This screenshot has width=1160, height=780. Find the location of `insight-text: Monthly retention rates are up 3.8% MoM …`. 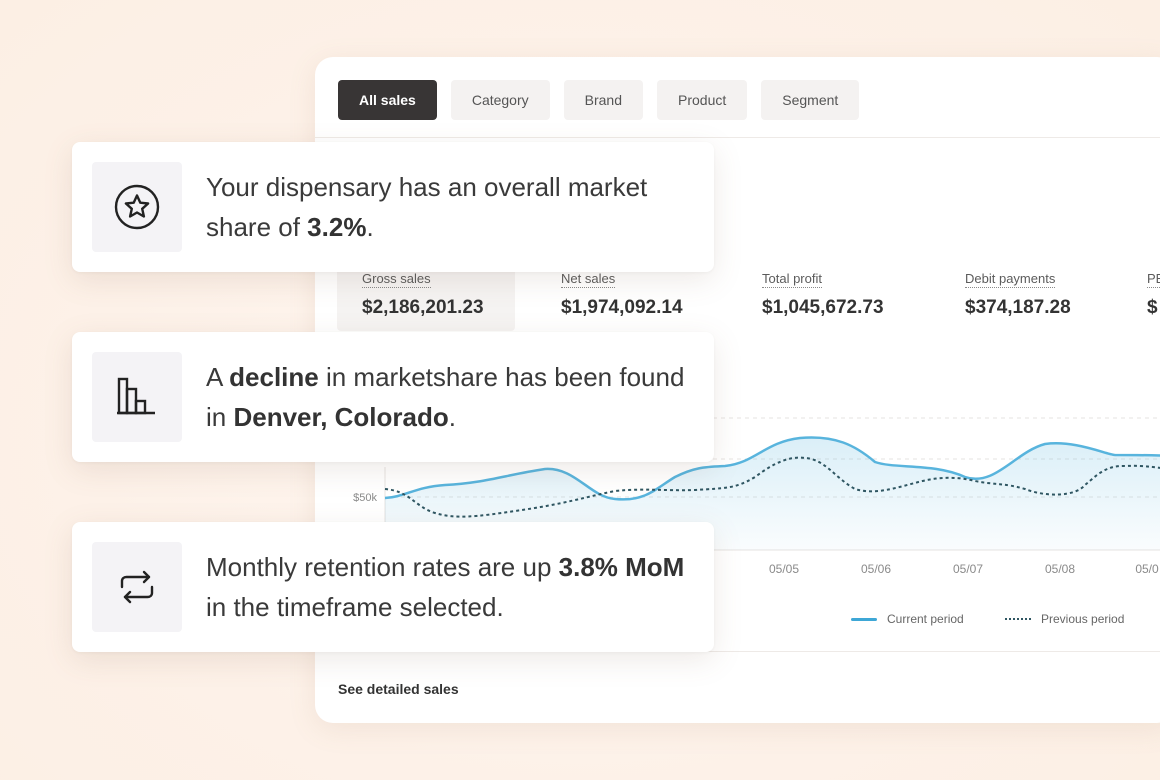

insight-text: Monthly retention rates are up 3.8% MoM … is located at coordinates (451, 587).